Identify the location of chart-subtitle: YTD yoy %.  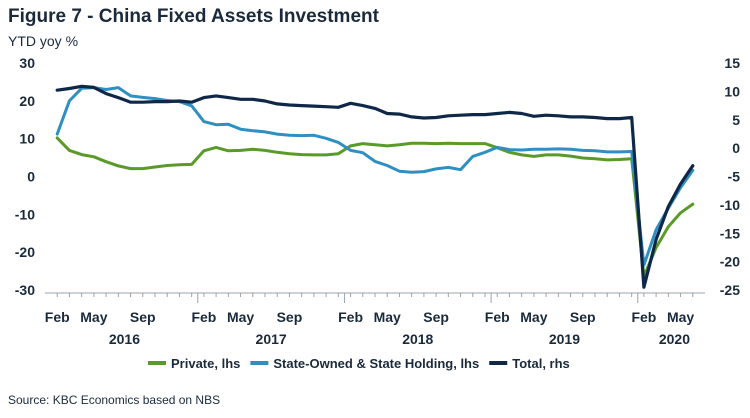
(43, 41).